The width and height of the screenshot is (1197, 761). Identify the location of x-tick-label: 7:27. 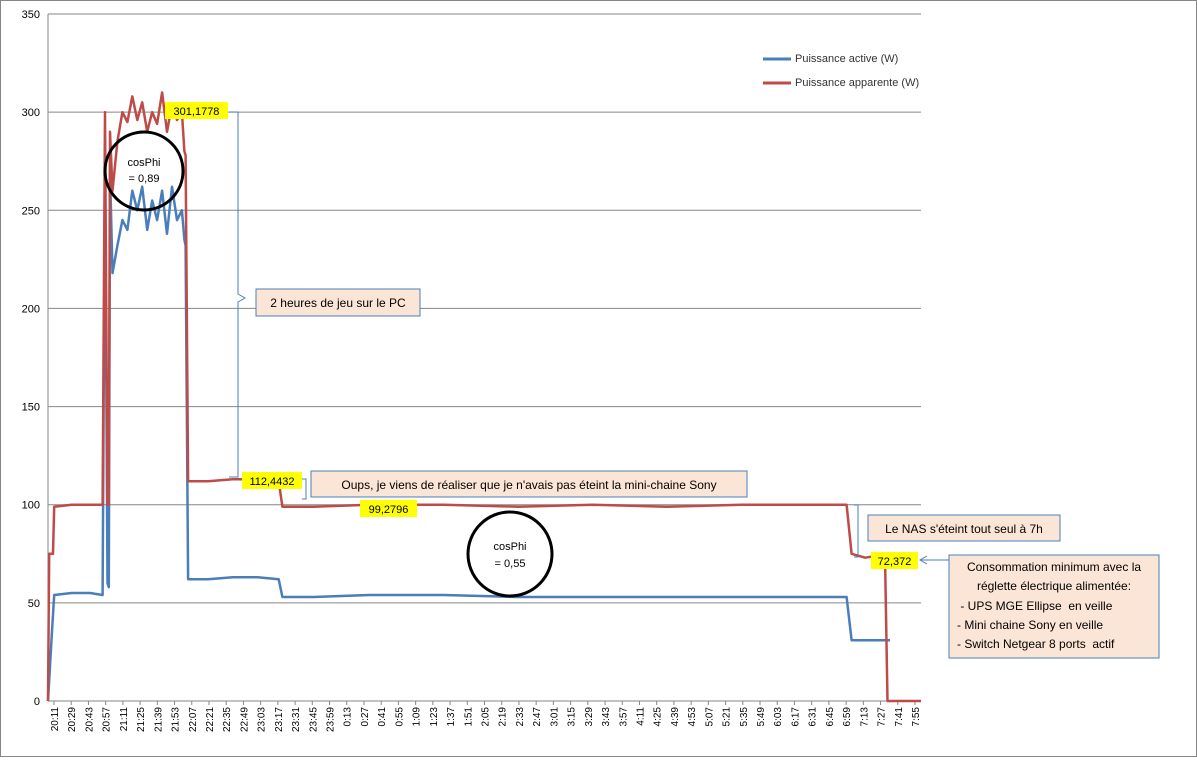
(882, 717).